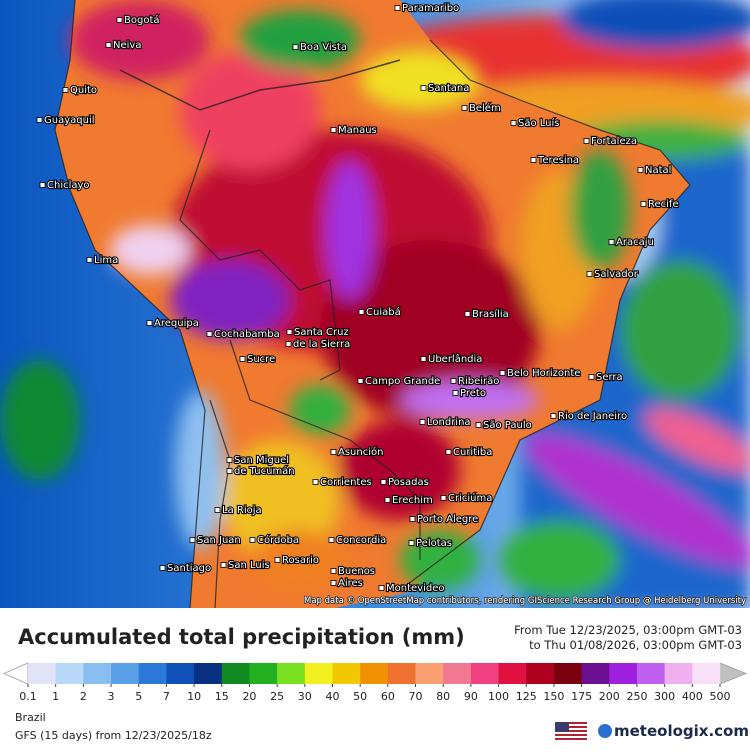 The image size is (750, 754). Describe the element at coordinates (300, 560) in the screenshot. I see `city-label: Rosario` at that location.